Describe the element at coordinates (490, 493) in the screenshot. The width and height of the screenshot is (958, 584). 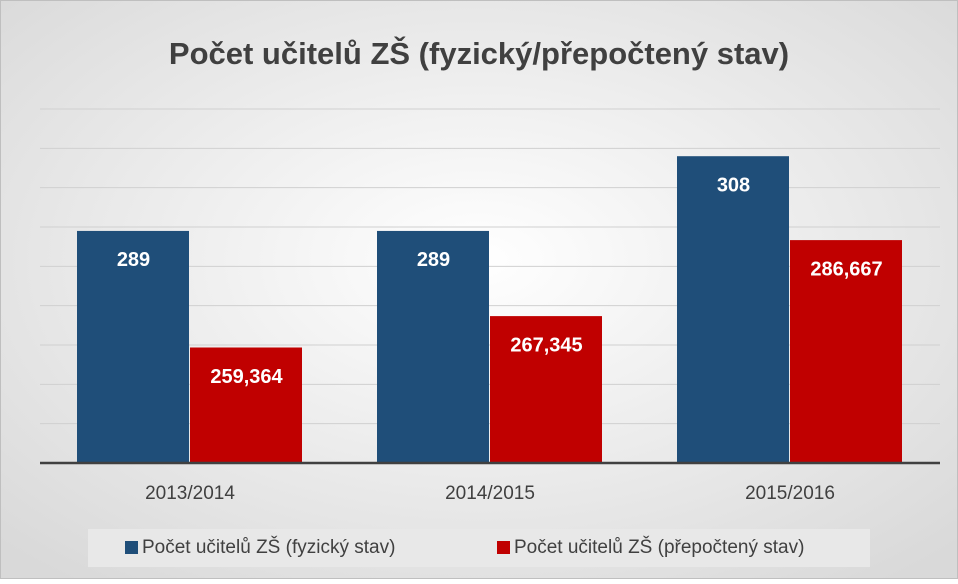
I see `x-tick-label: 2014/2015` at that location.